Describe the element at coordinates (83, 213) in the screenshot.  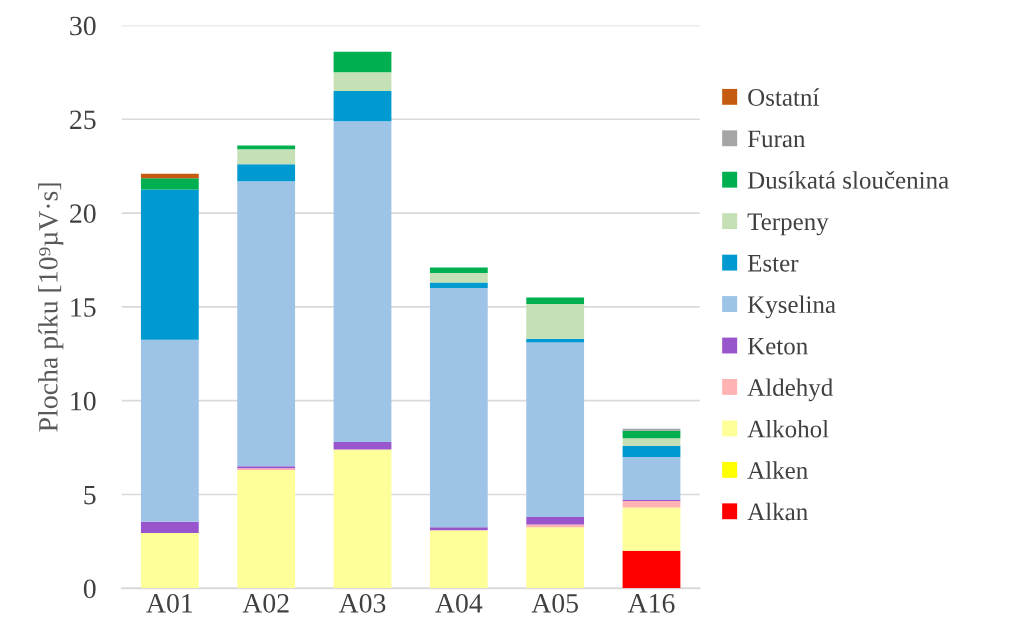
I see `y-tick-label: 20` at that location.